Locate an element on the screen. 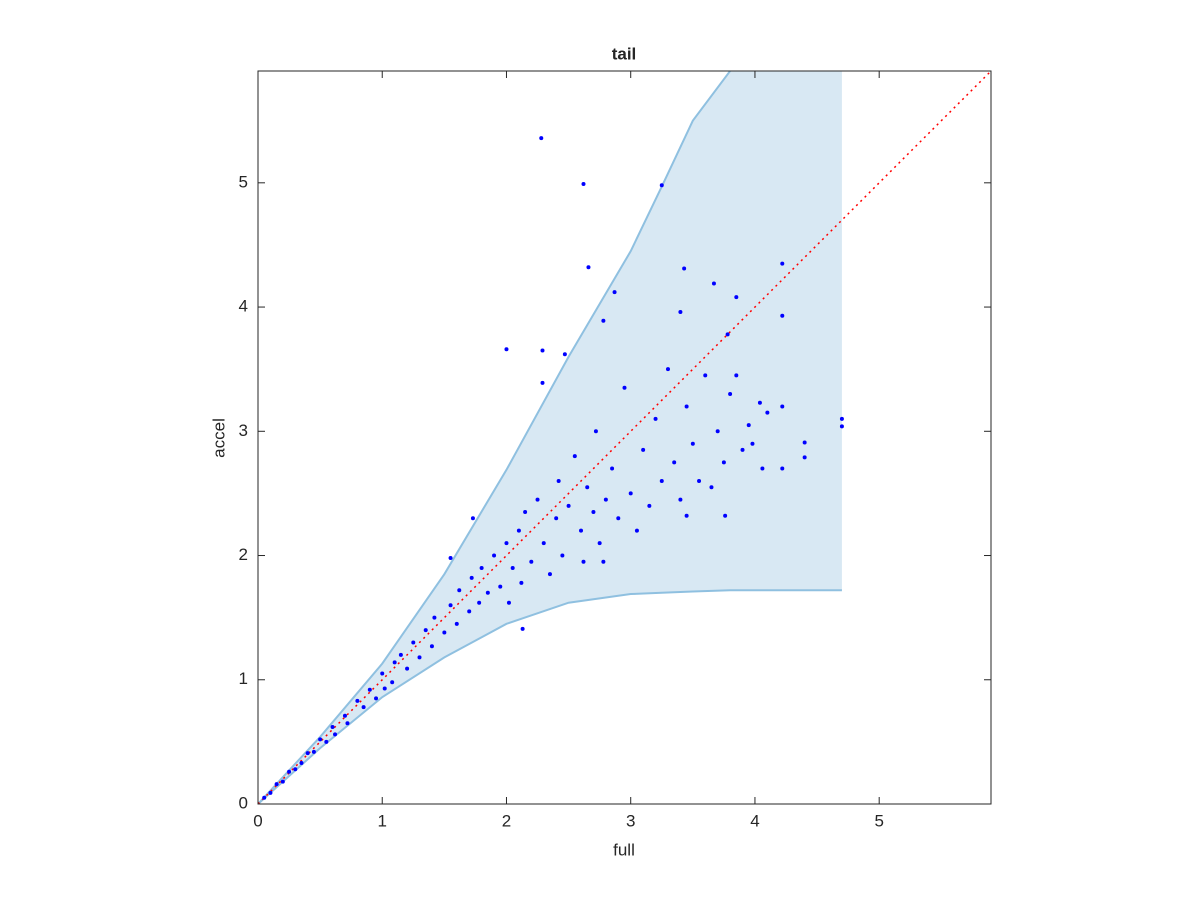 The width and height of the screenshot is (1200, 900). x-tick-label: 3 is located at coordinates (630, 820).